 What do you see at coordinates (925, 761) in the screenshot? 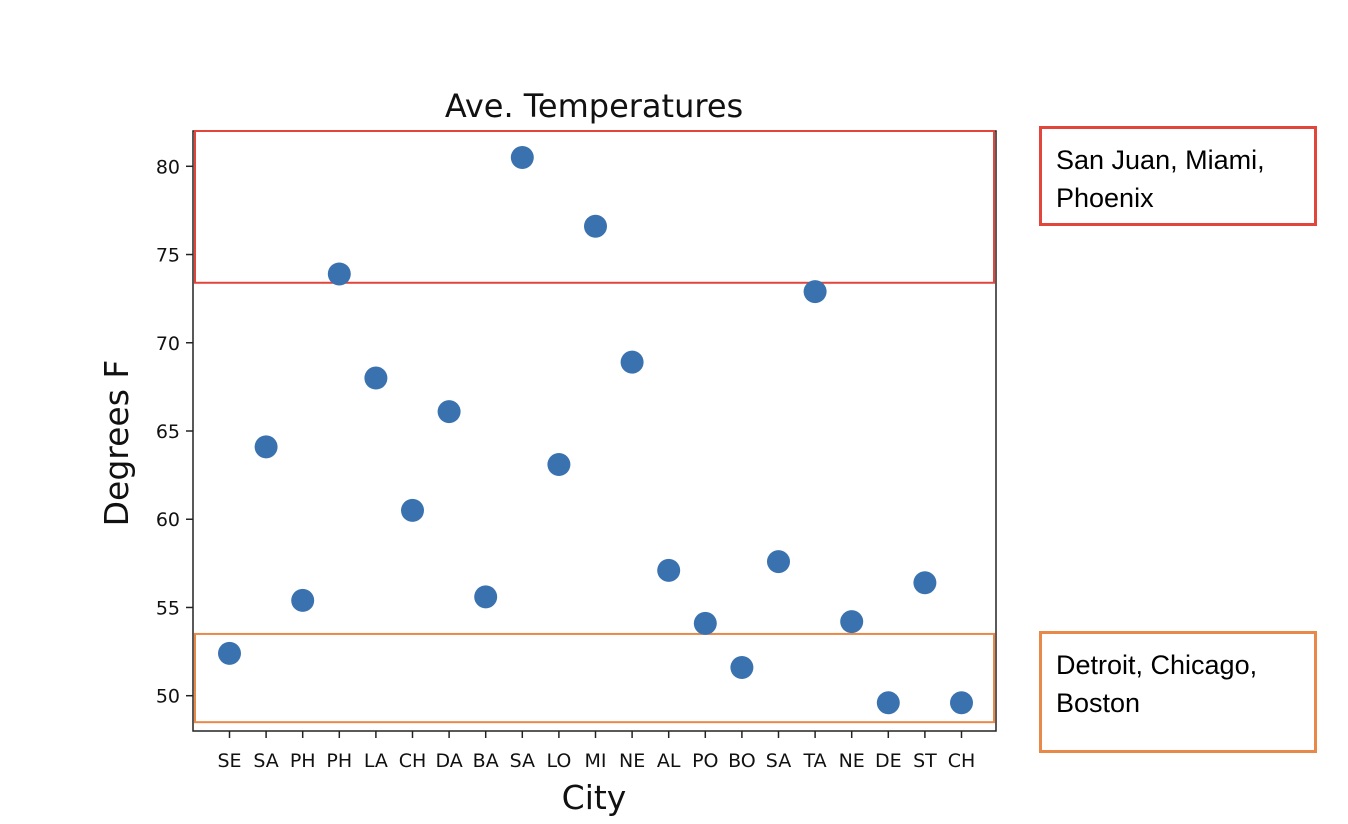
I see `x-tick-label: ST` at bounding box center [925, 761].